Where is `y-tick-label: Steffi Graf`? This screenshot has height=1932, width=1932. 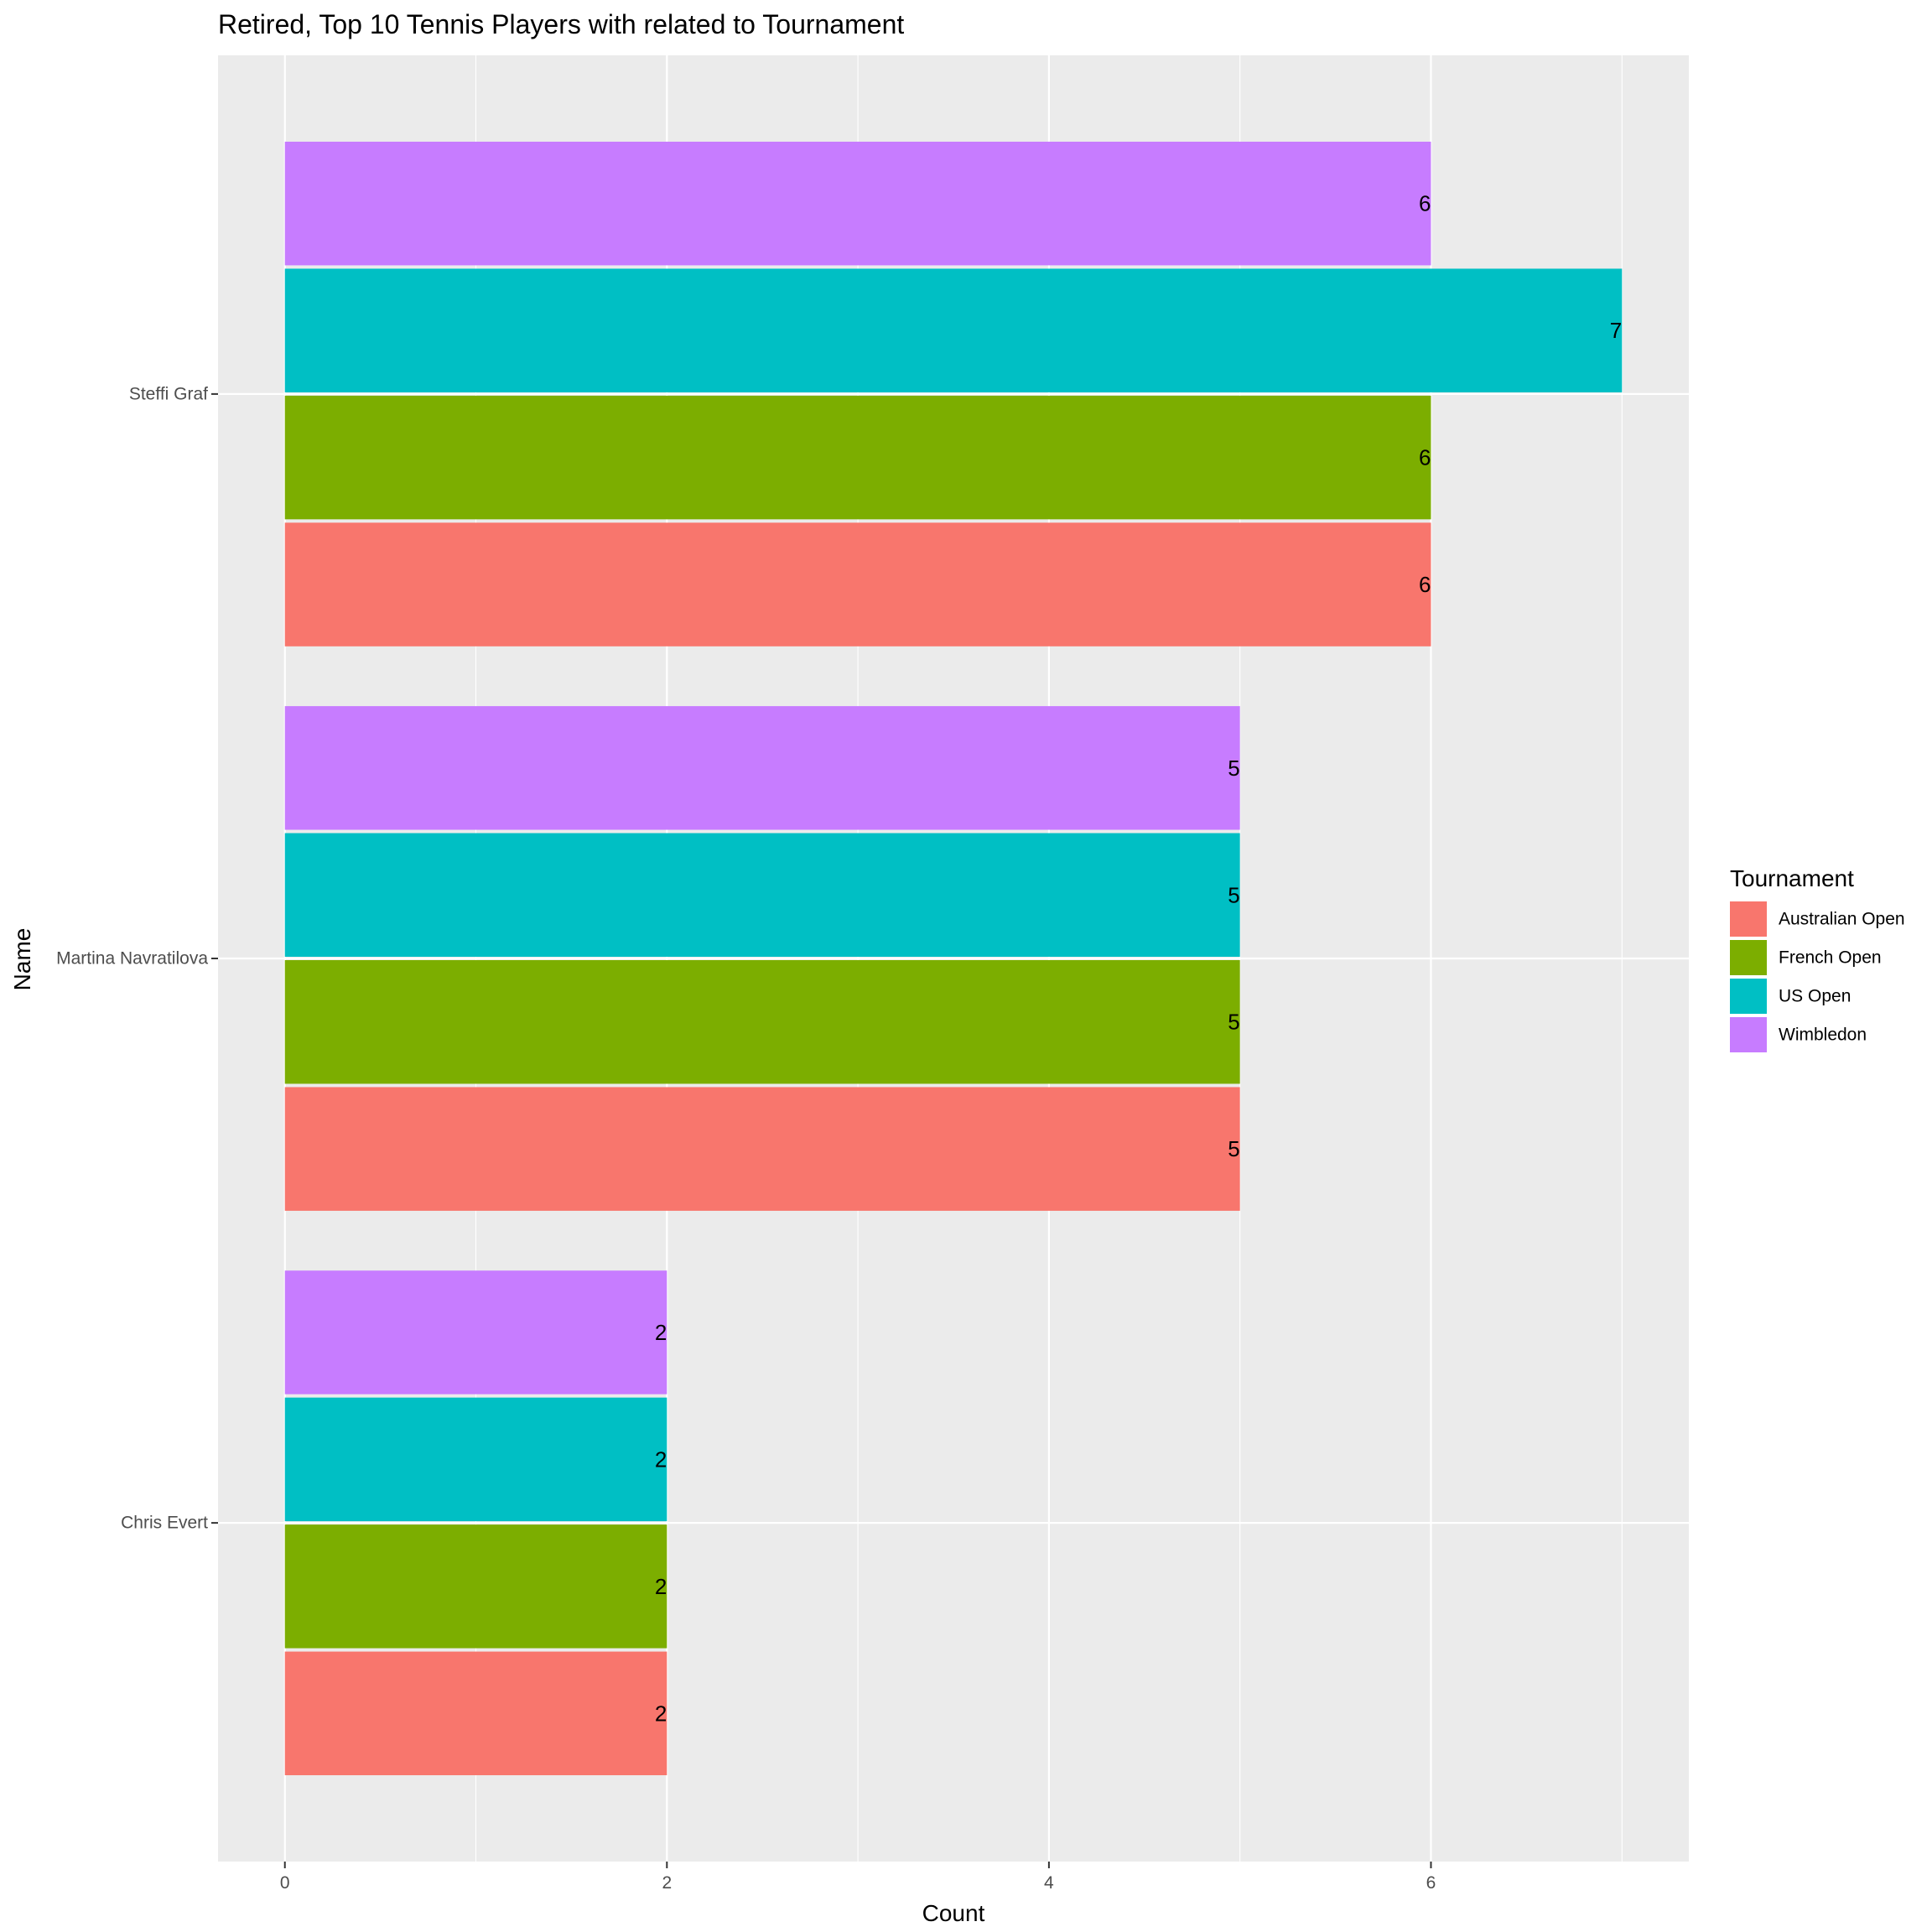 y-tick-label: Steffi Graf is located at coordinates (168, 393).